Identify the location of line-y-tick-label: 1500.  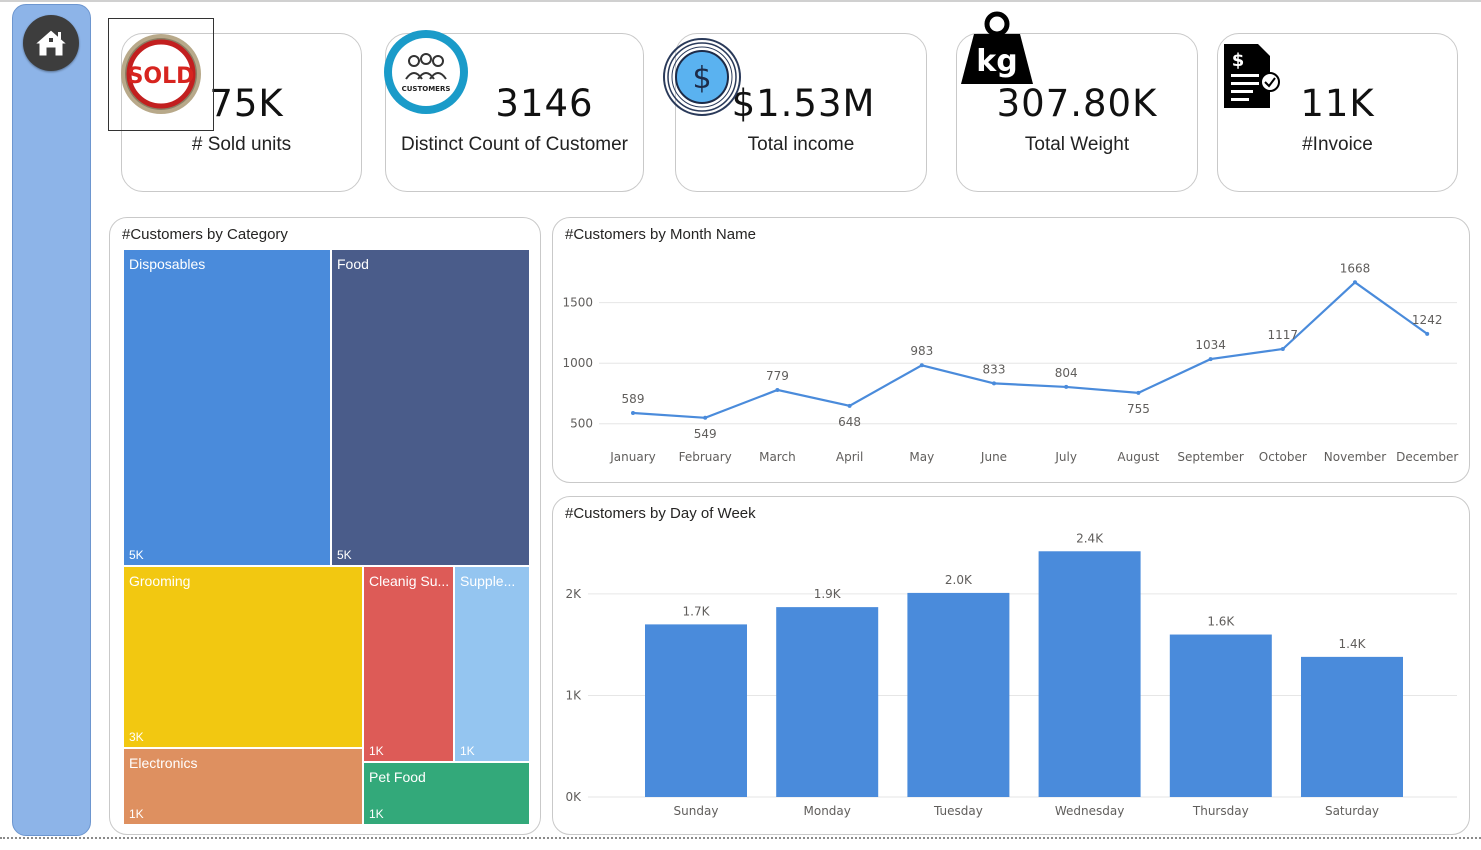
(577, 303).